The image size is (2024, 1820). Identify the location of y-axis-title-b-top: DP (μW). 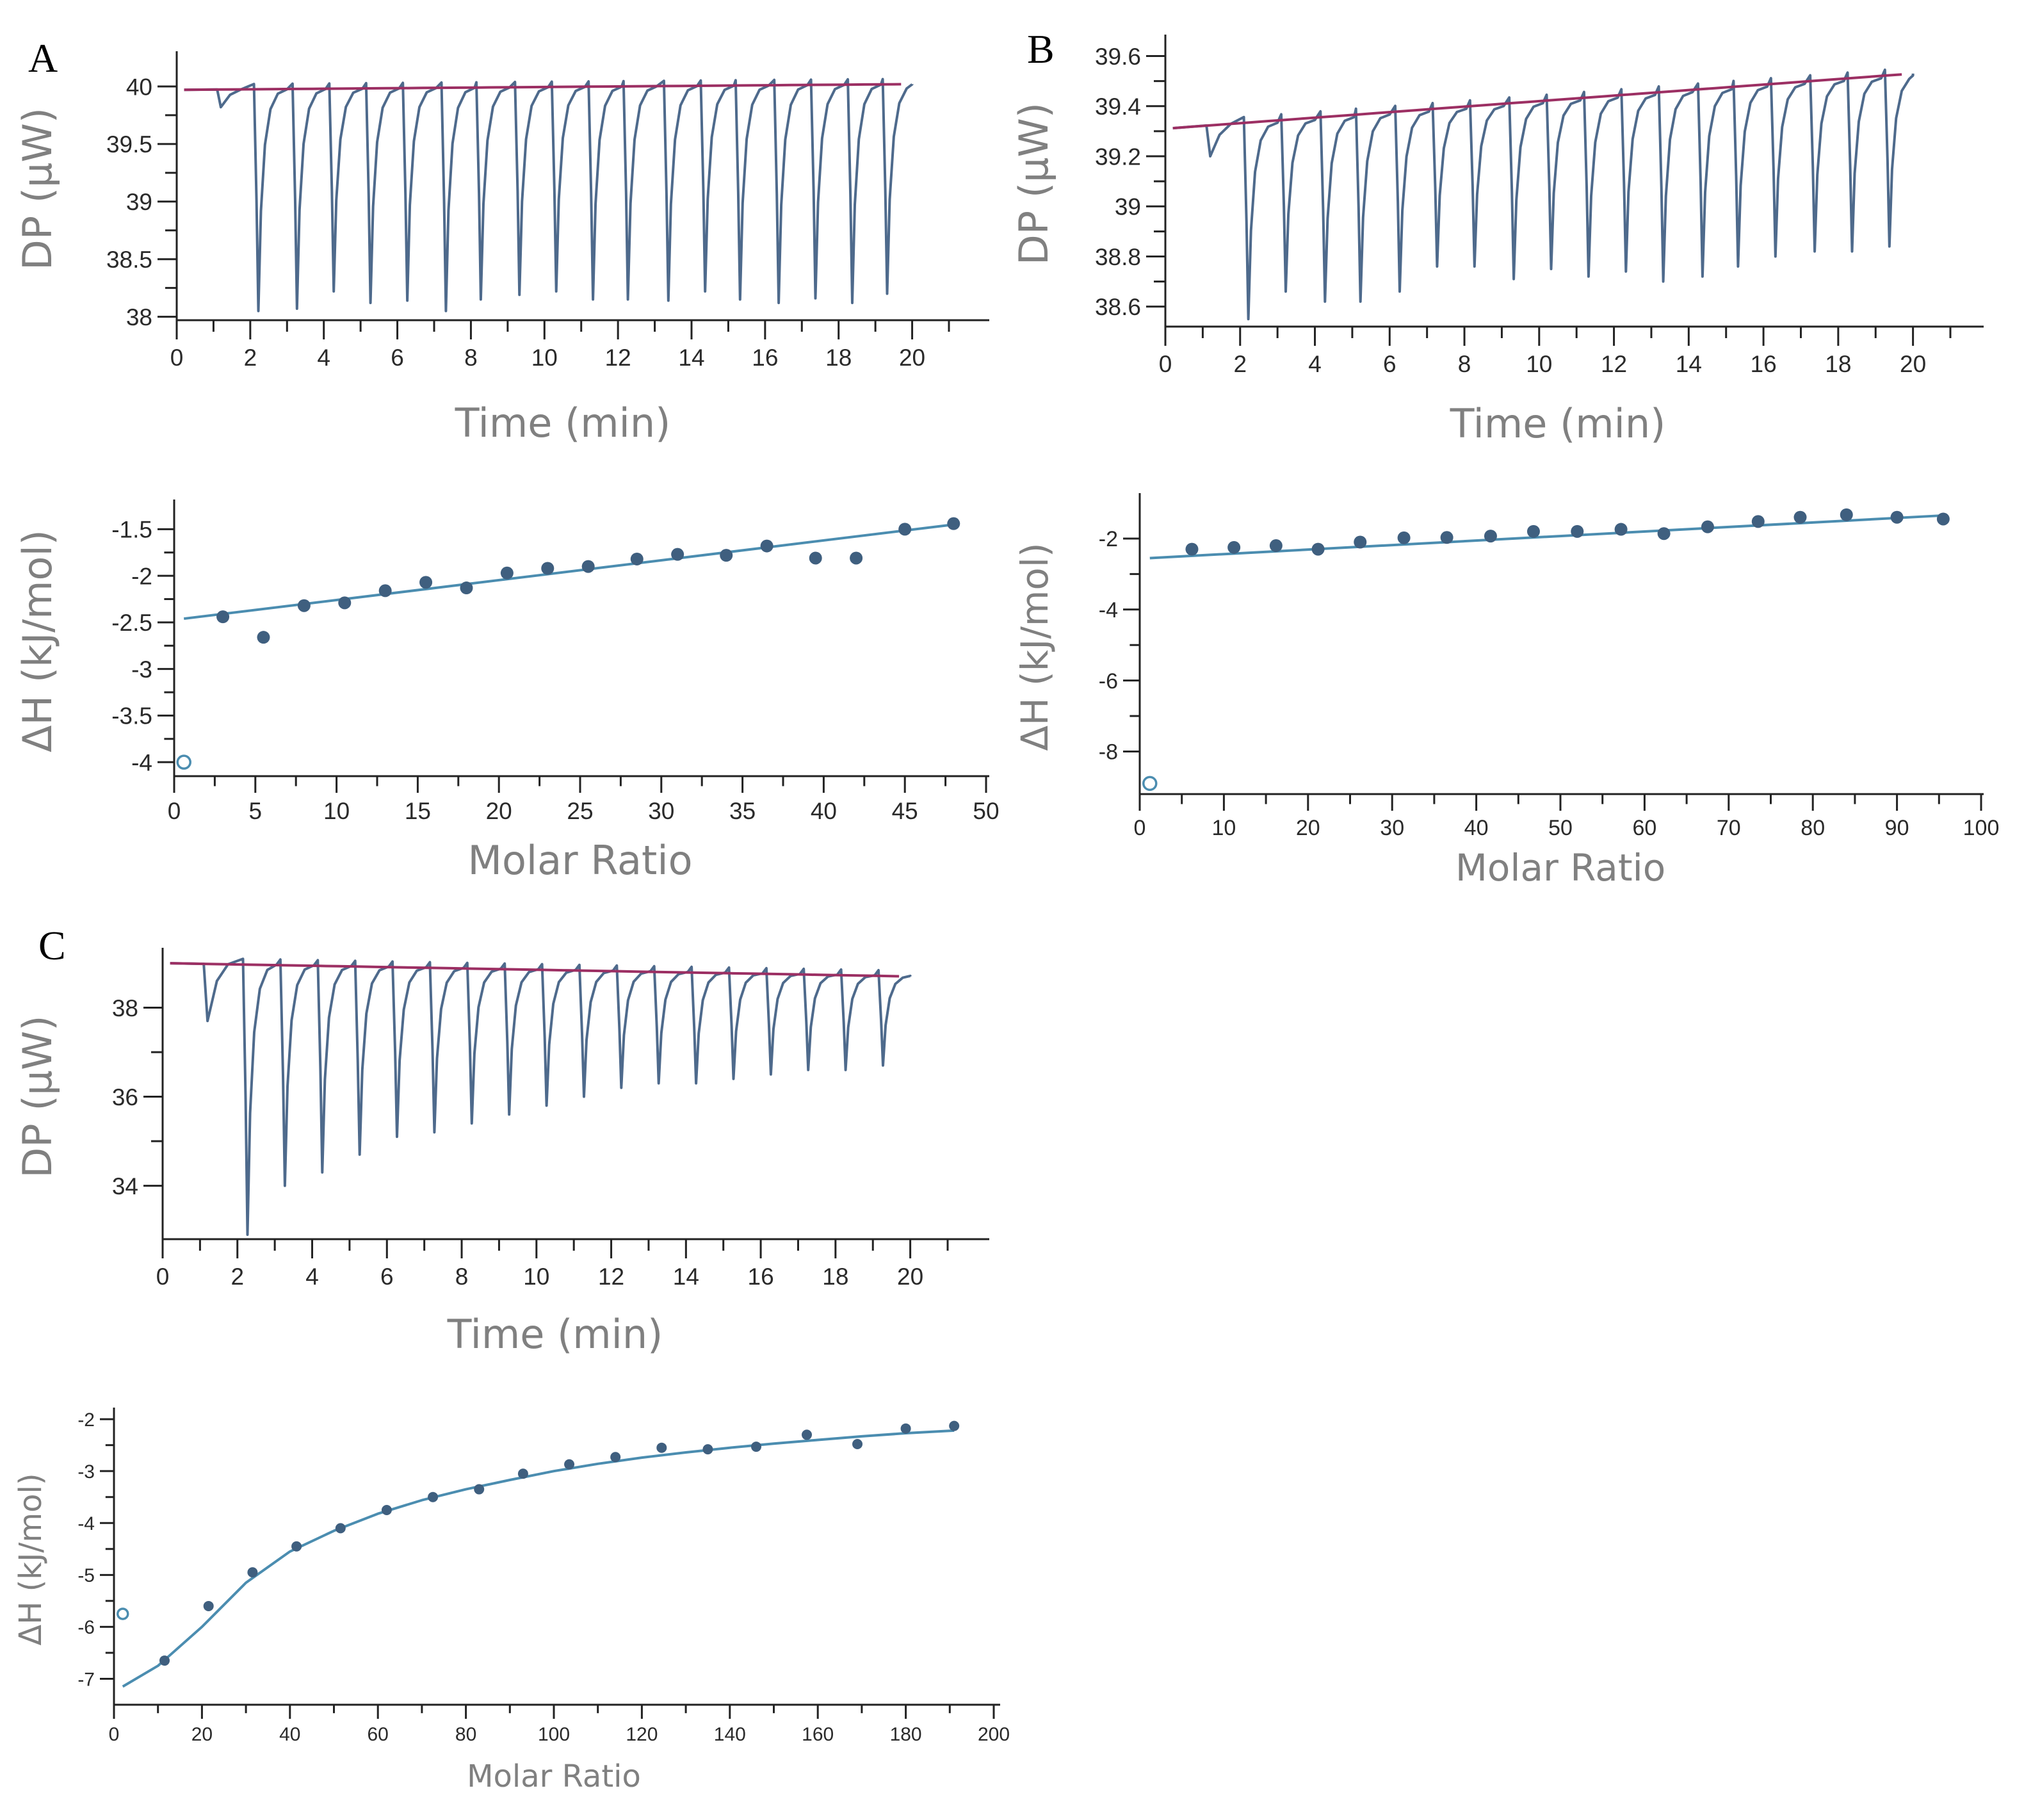
(1033, 183).